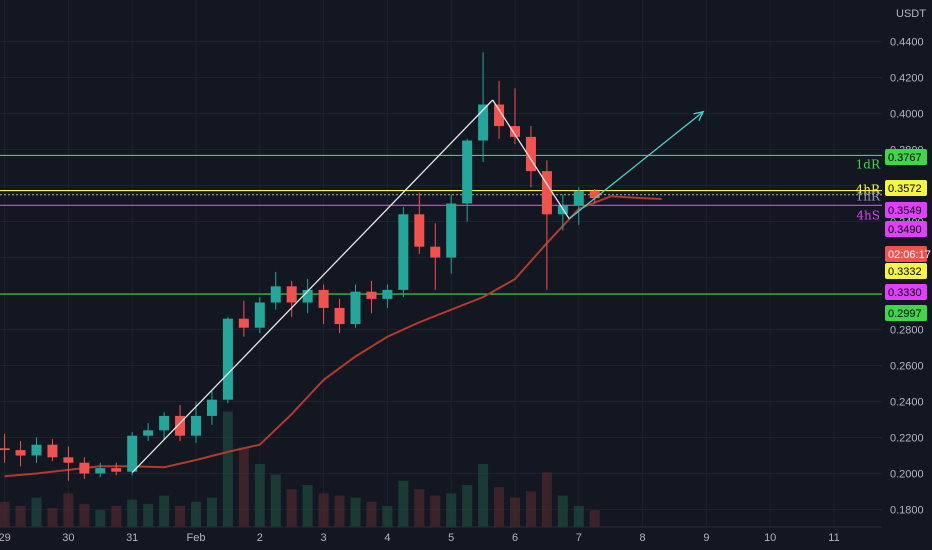 This screenshot has width=932, height=550. What do you see at coordinates (907, 403) in the screenshot?
I see `price-tick-label: 0.2400` at bounding box center [907, 403].